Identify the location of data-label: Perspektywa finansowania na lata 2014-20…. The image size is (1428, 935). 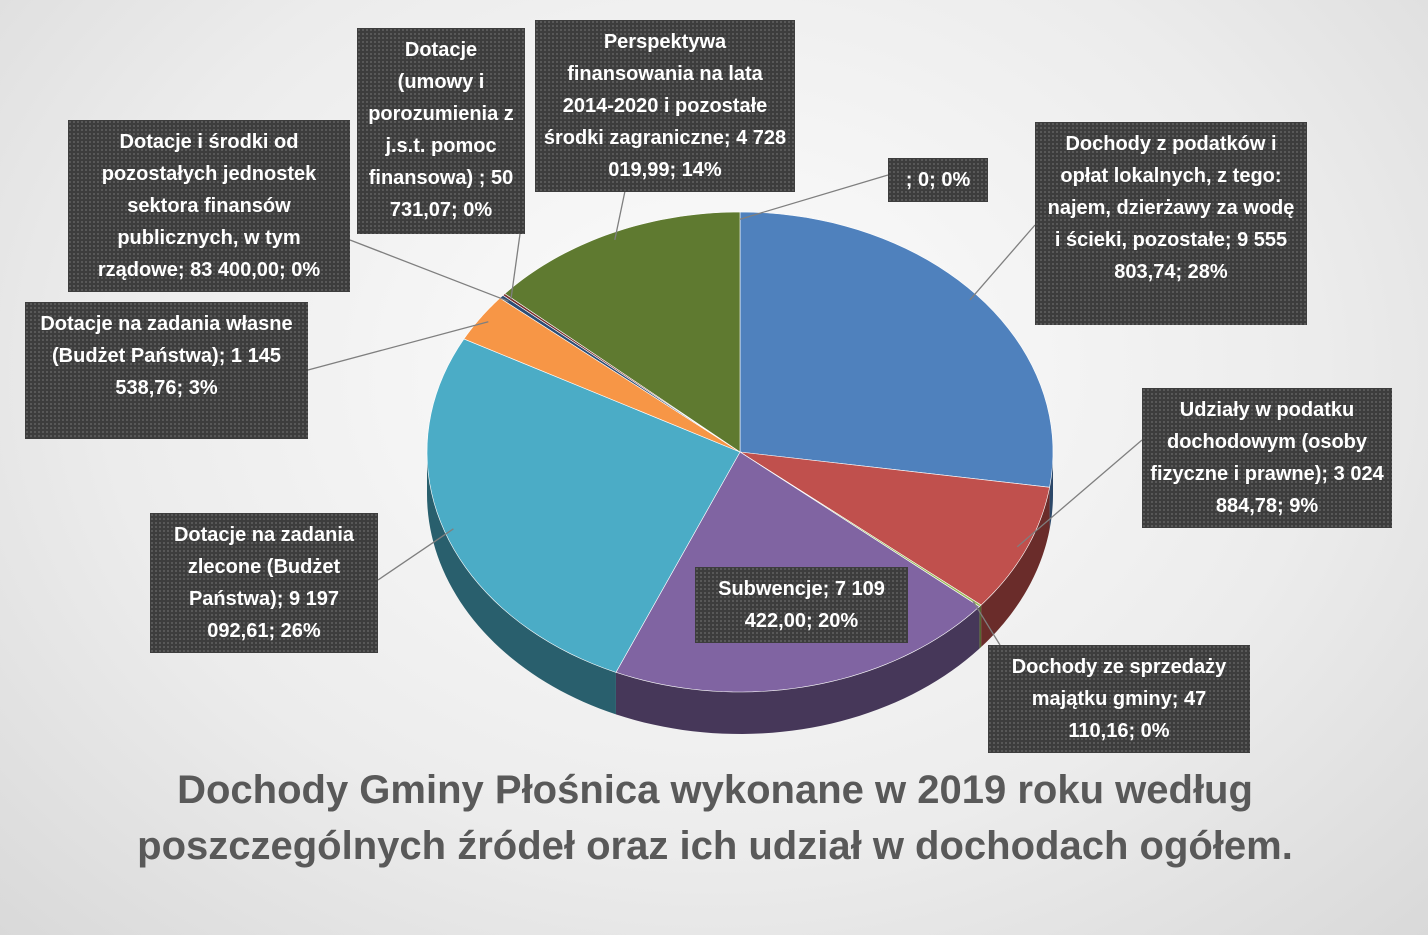
(665, 106).